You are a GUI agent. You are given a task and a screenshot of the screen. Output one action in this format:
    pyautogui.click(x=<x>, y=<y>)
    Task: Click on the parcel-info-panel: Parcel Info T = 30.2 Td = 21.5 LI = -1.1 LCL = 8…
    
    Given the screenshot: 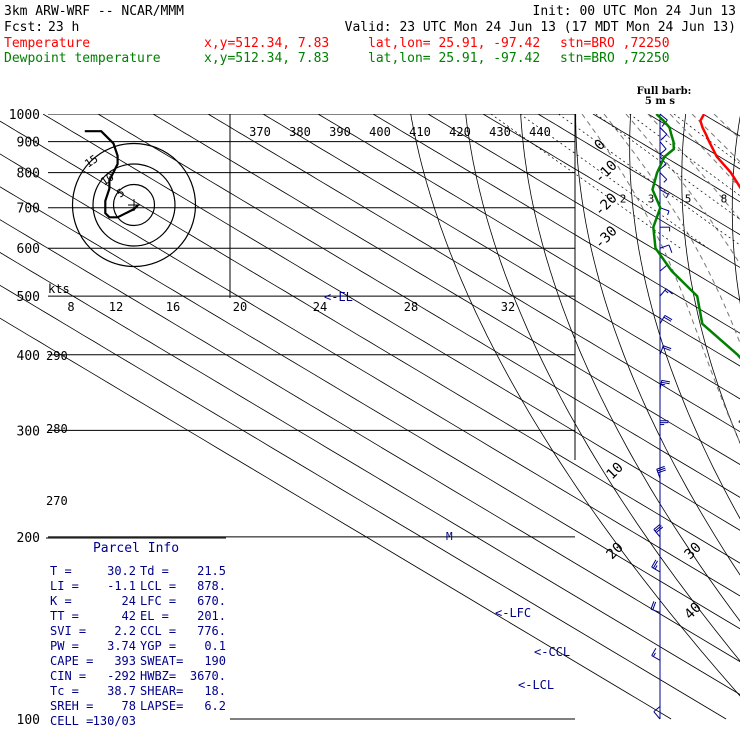 What is the action you would take?
    pyautogui.click(x=136, y=632)
    